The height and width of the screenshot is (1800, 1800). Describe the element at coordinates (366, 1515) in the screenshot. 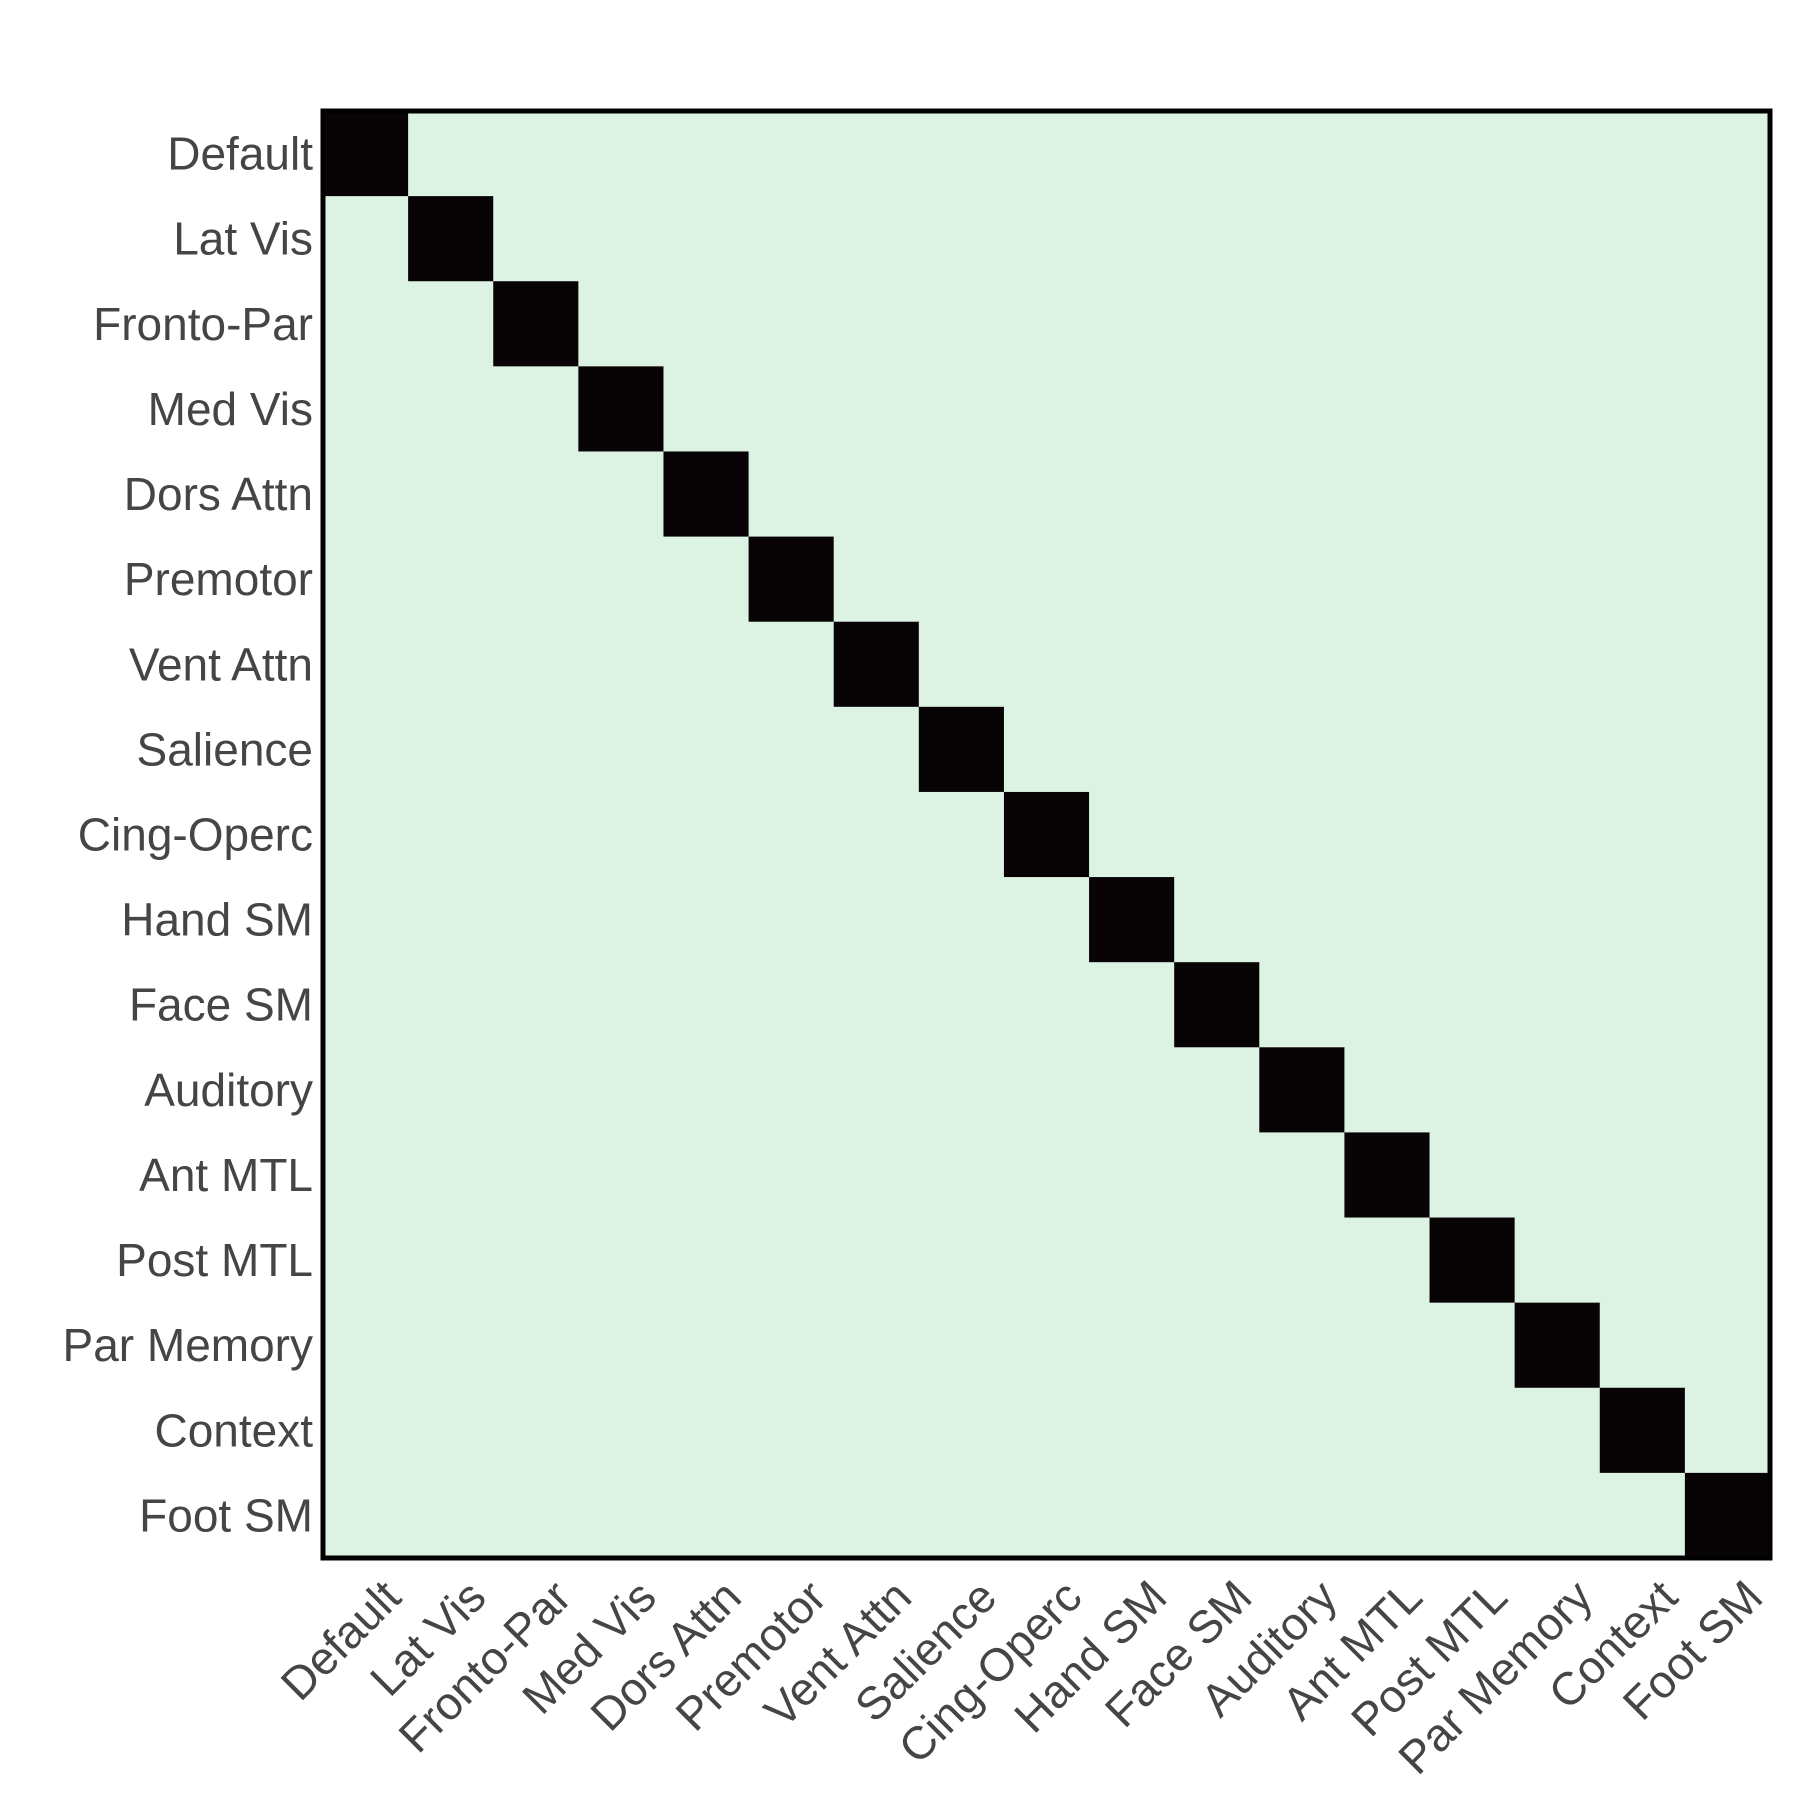

I see `heatmap-cell-r16-c0` at that location.